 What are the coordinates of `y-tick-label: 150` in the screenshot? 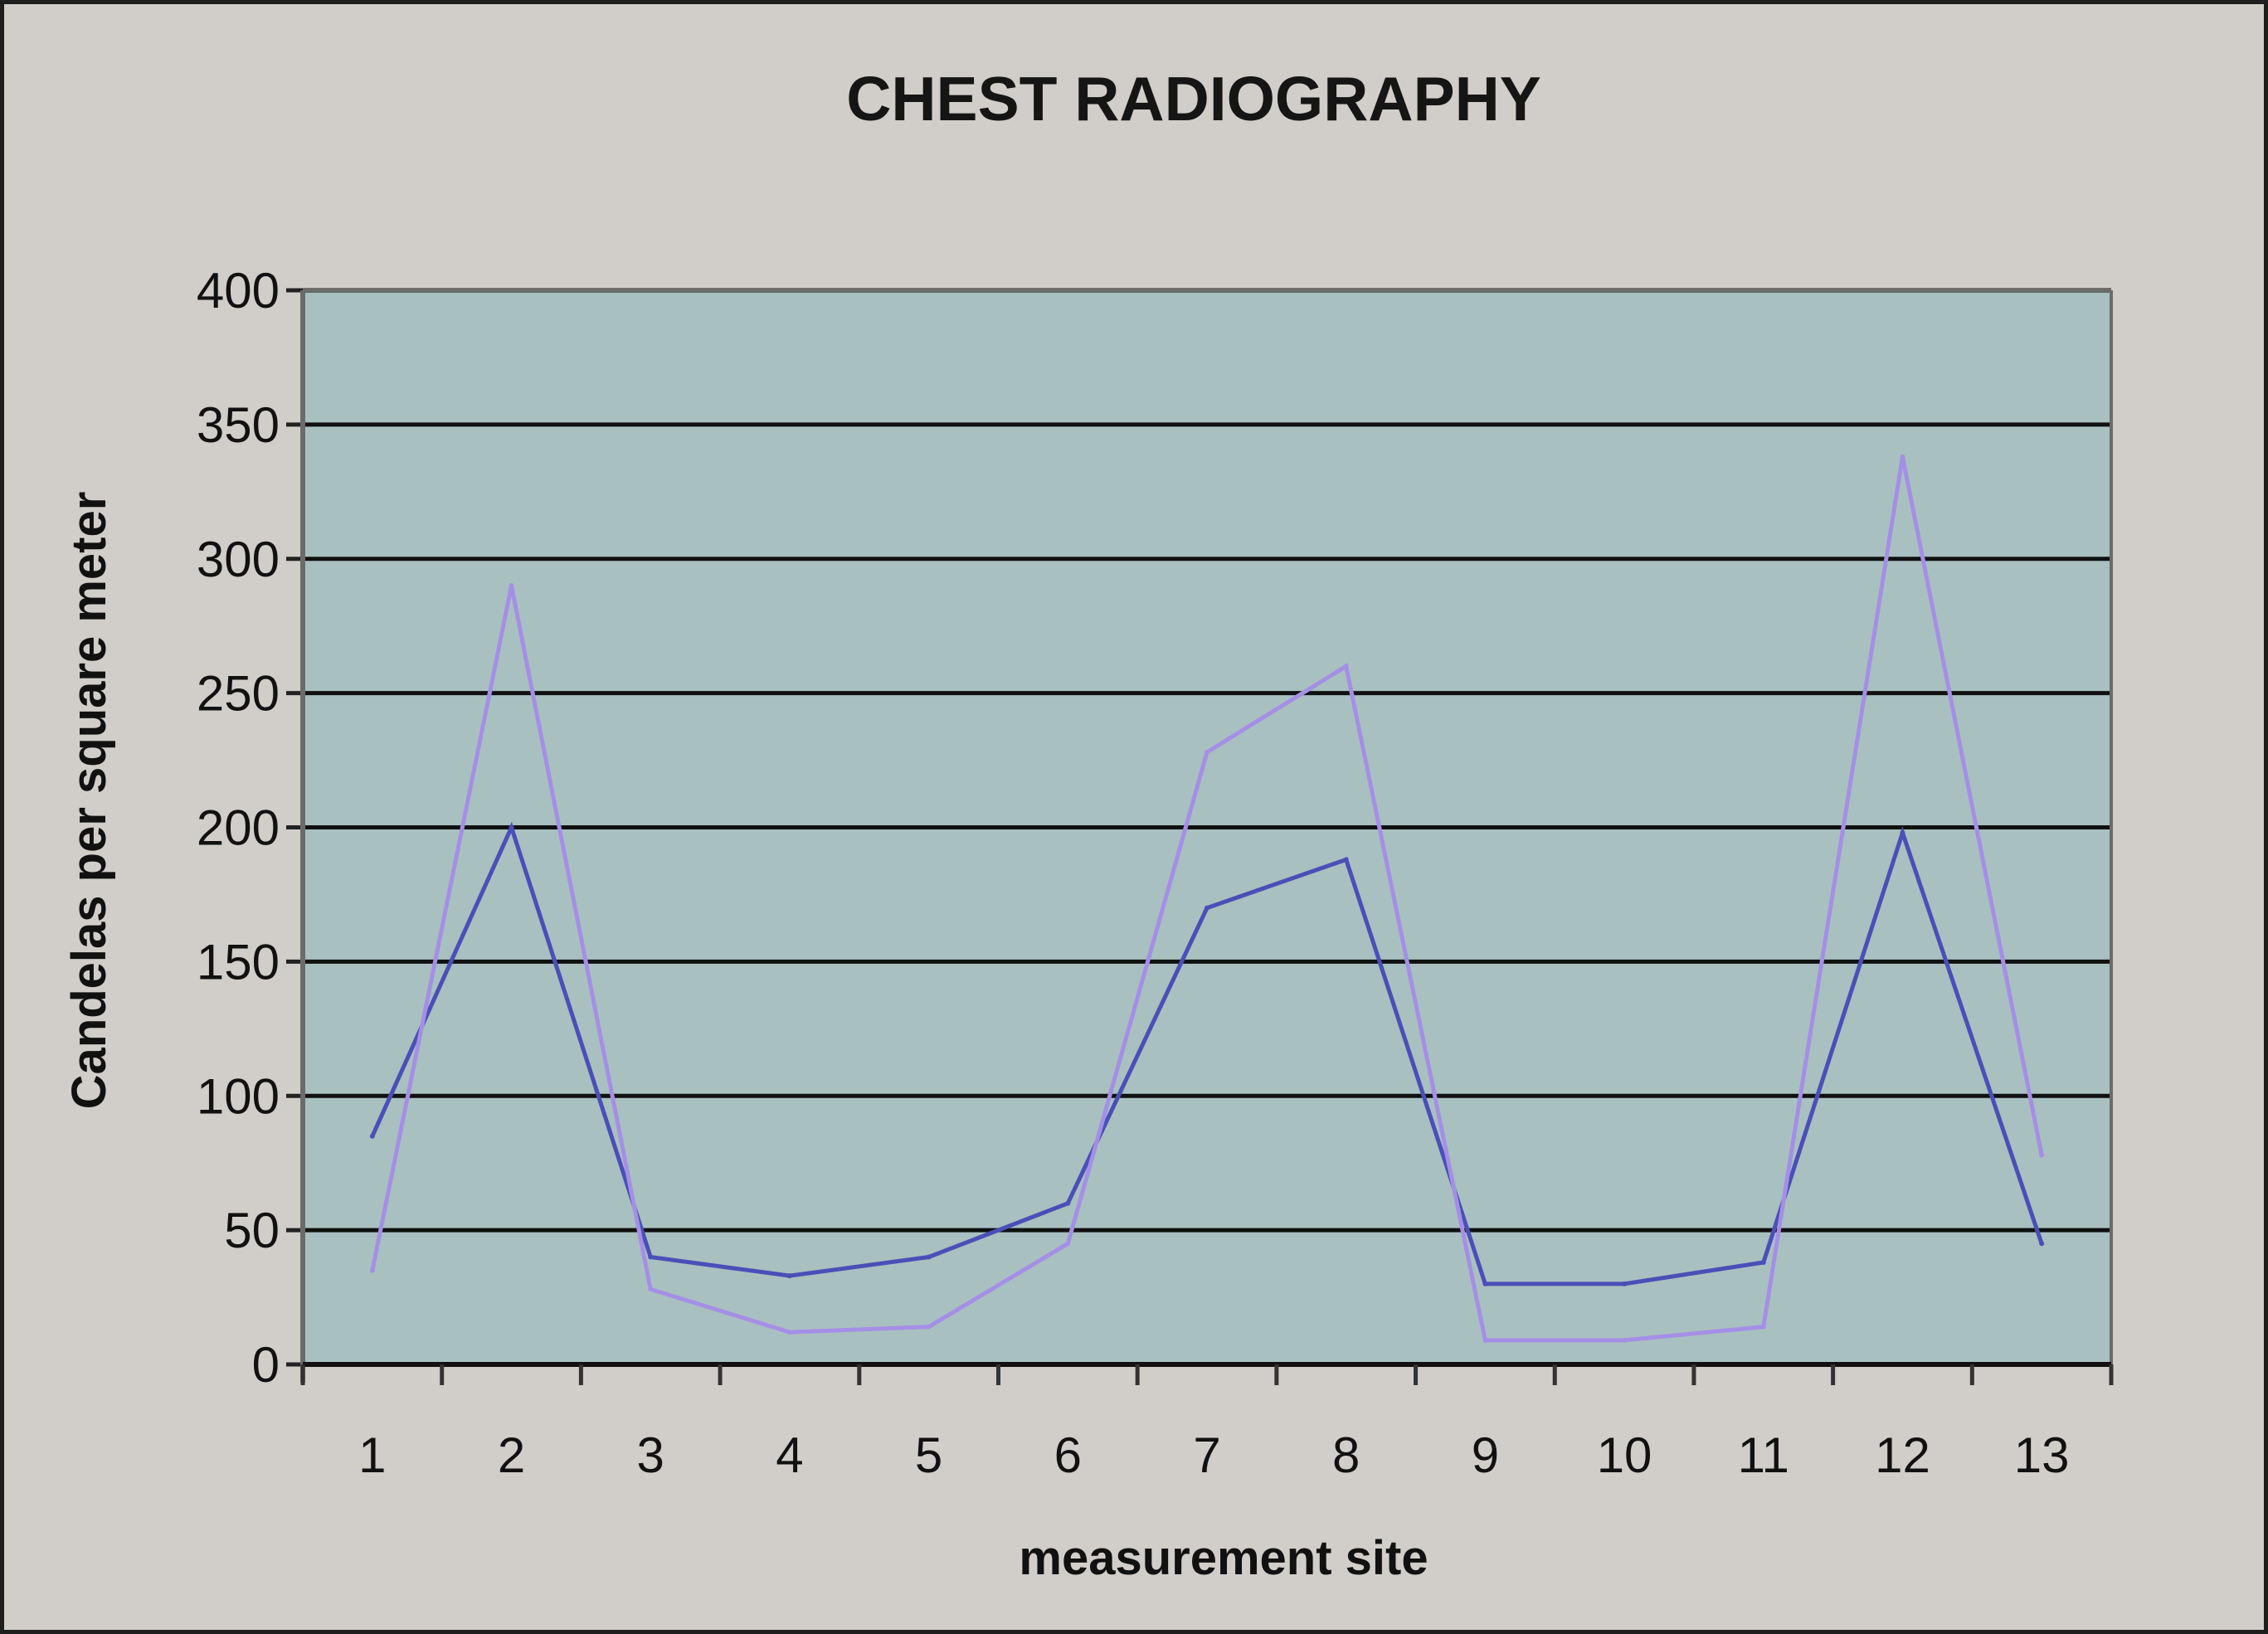 It's located at (238, 962).